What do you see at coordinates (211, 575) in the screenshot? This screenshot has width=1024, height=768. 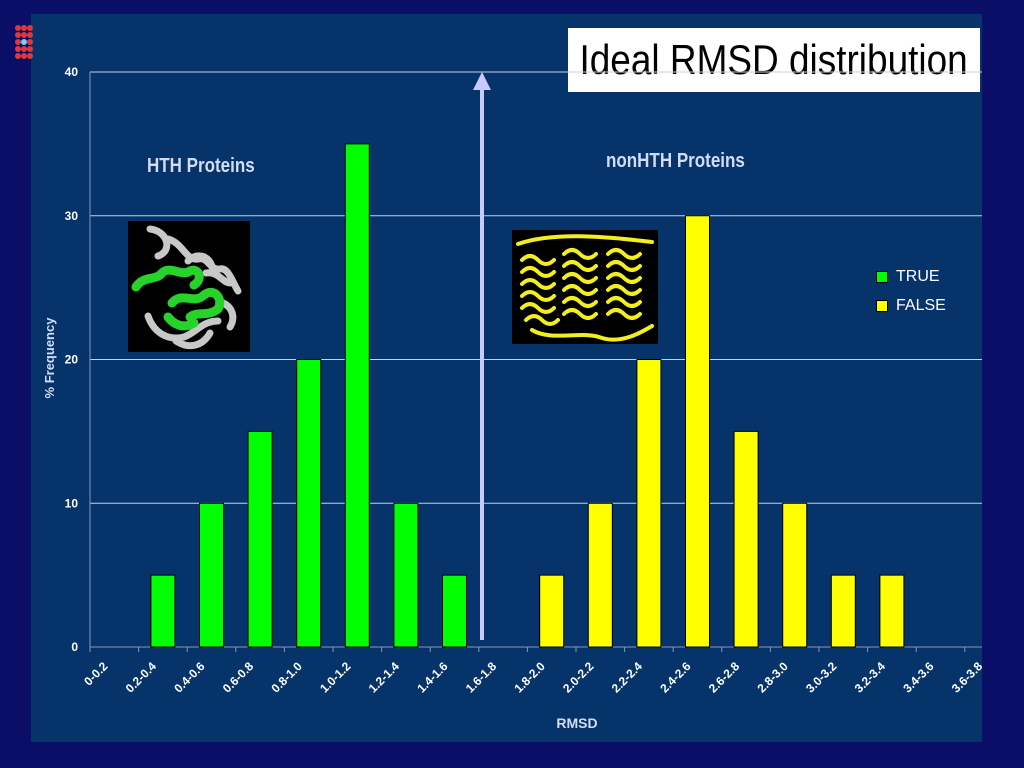 I see `bar-true-0.4-0.6` at bounding box center [211, 575].